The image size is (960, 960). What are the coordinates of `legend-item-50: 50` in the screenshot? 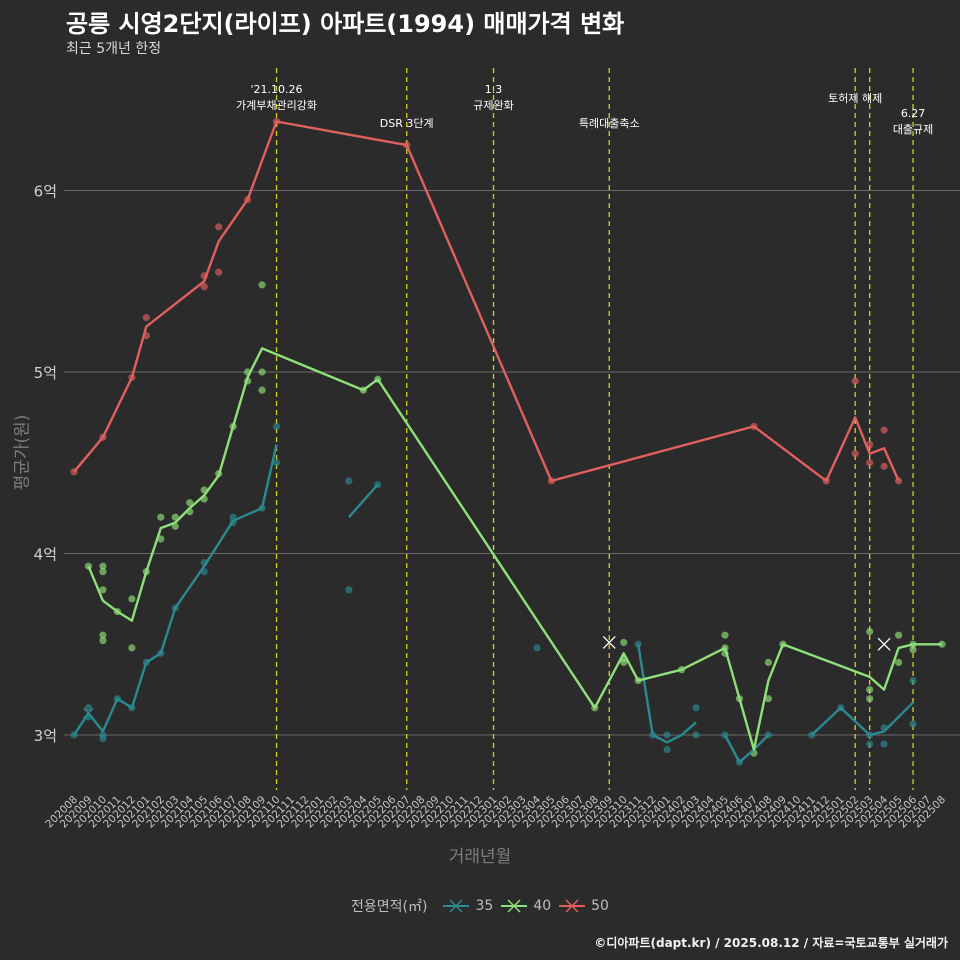 It's located at (583, 906).